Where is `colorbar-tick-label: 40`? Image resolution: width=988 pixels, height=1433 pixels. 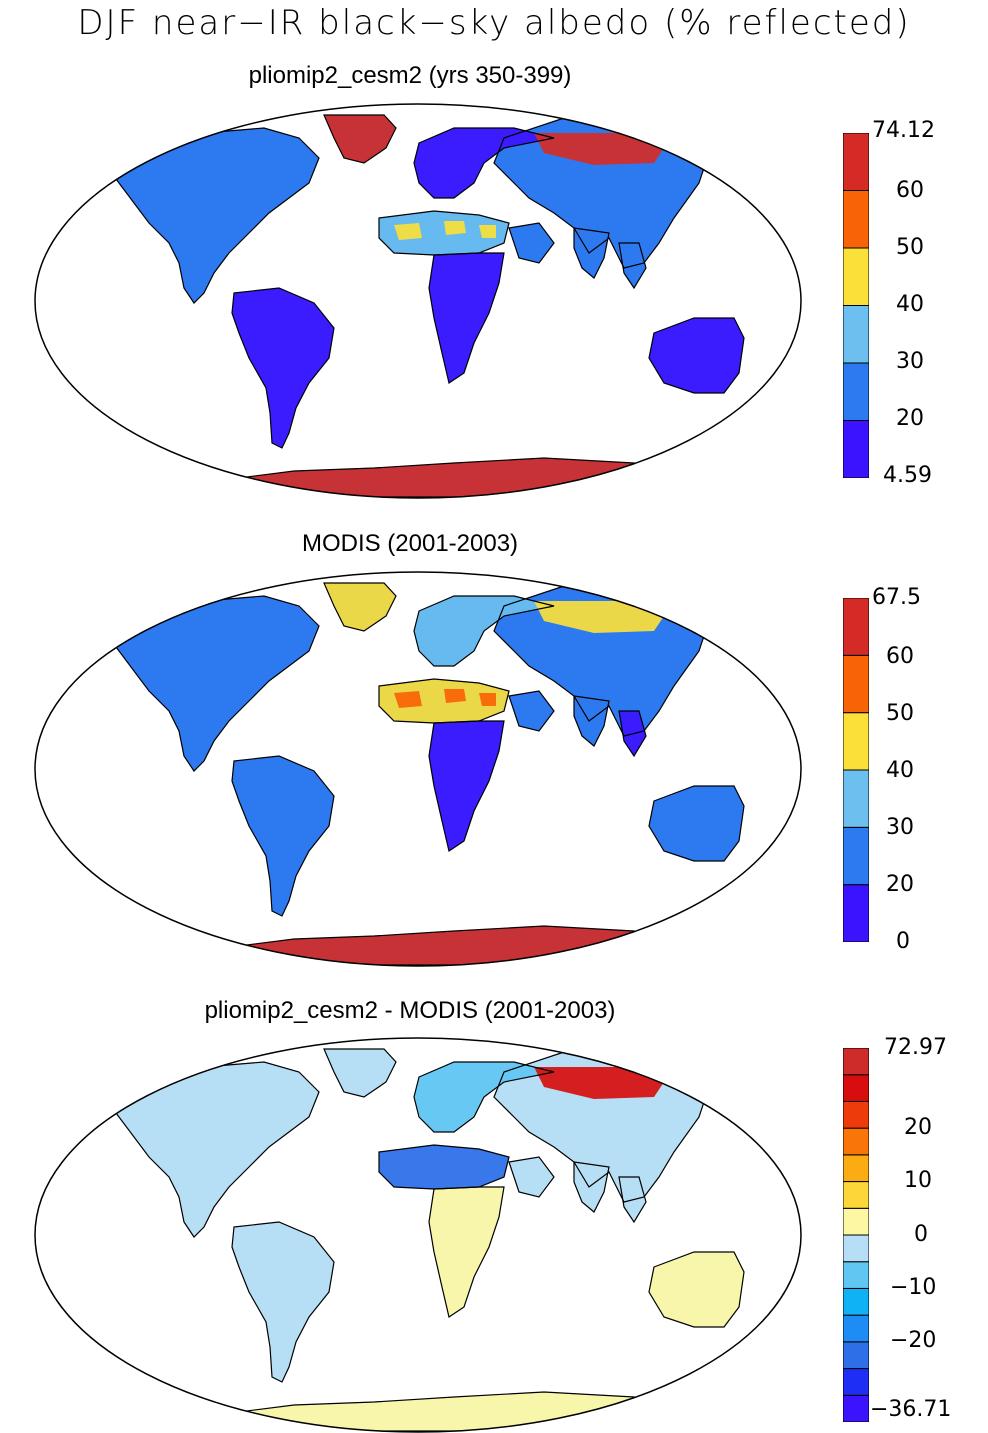
colorbar-tick-label: 40 is located at coordinates (900, 770).